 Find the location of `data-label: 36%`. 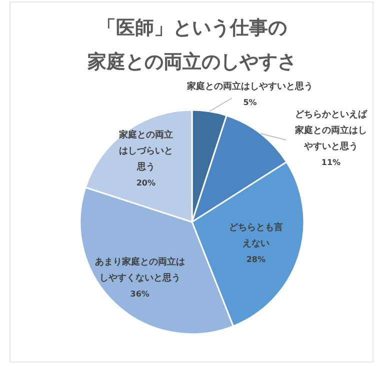

data-label: 36% is located at coordinates (140, 294).